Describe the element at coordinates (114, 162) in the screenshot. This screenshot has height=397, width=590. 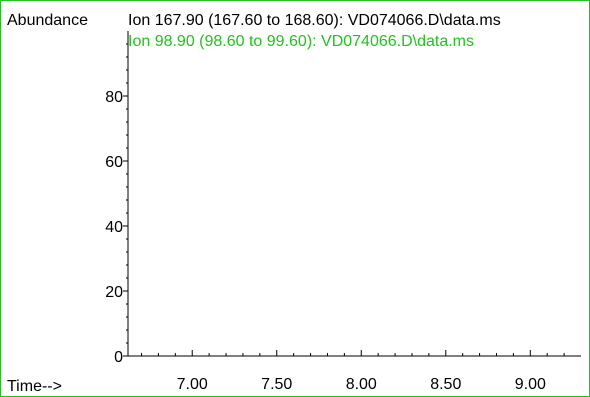
I see `y-tick-label: 60` at that location.